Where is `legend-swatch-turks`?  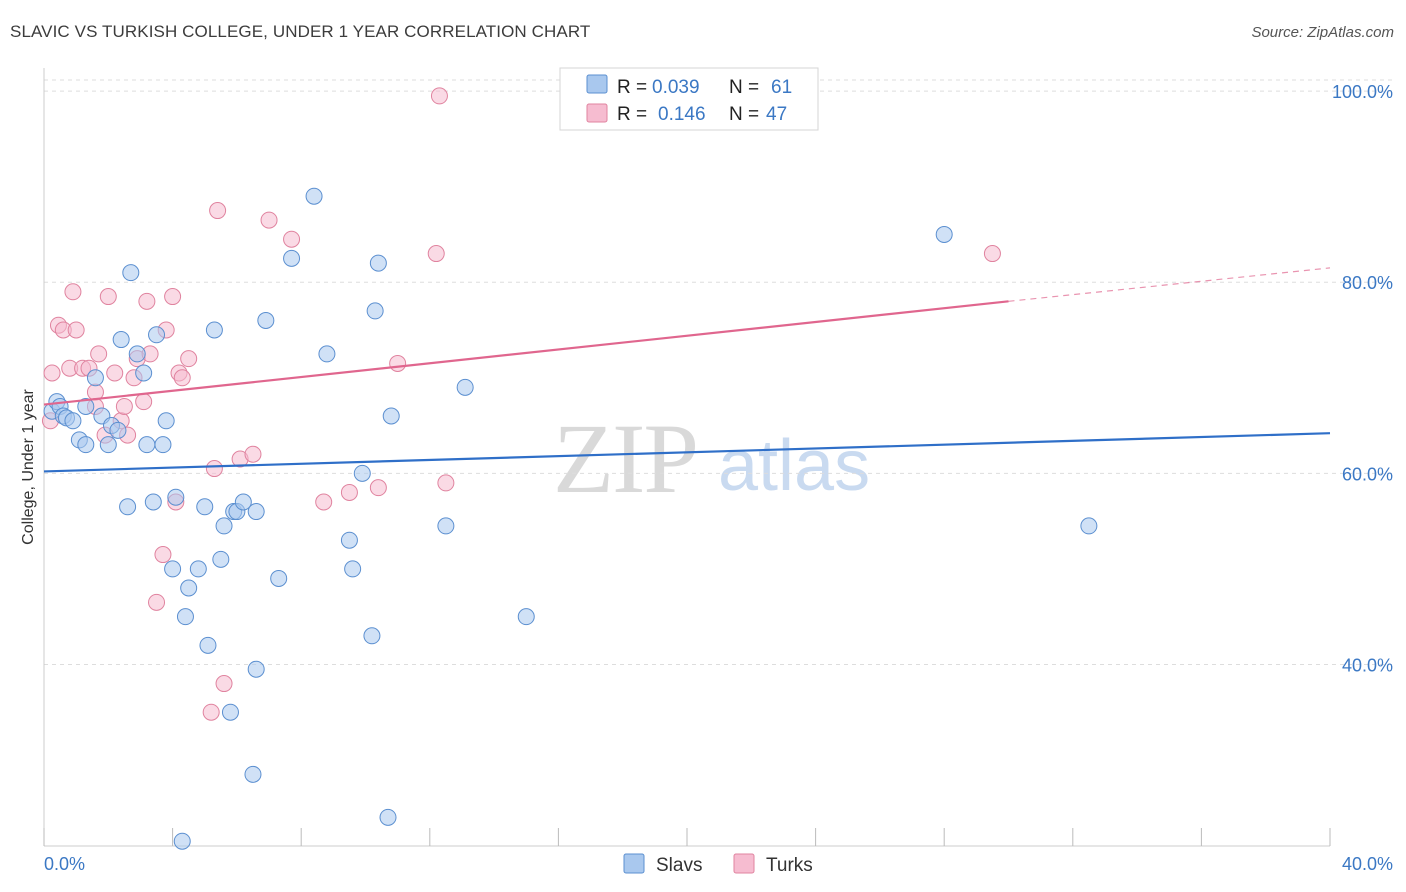
legend-swatch-turks is located at coordinates (597, 113).